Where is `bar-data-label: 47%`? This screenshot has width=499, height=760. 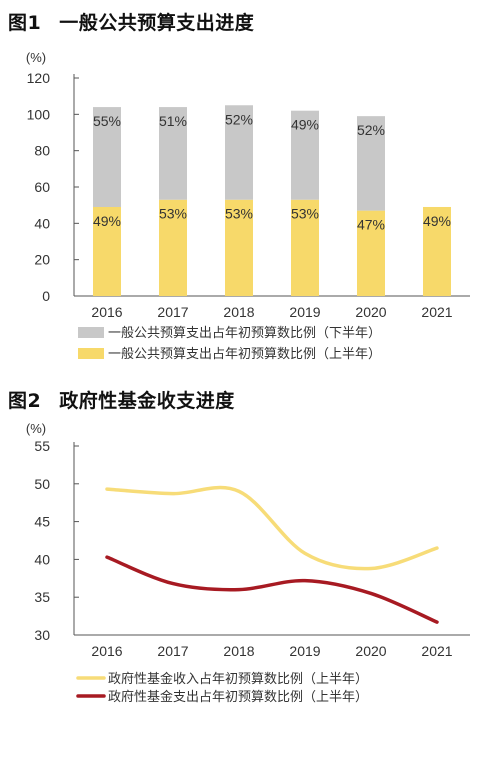
bar-data-label: 47% is located at coordinates (371, 225).